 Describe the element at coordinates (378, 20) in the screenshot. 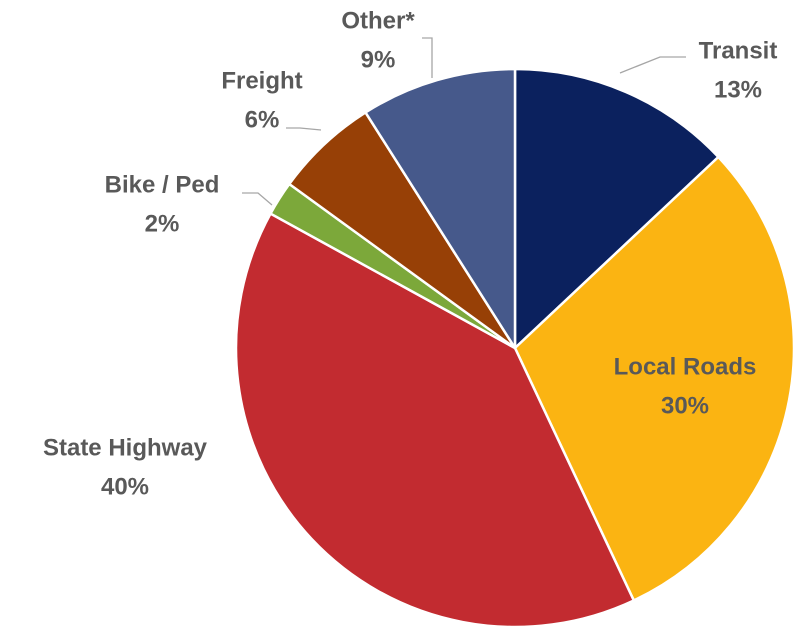

I see `slice-label: Other*` at that location.